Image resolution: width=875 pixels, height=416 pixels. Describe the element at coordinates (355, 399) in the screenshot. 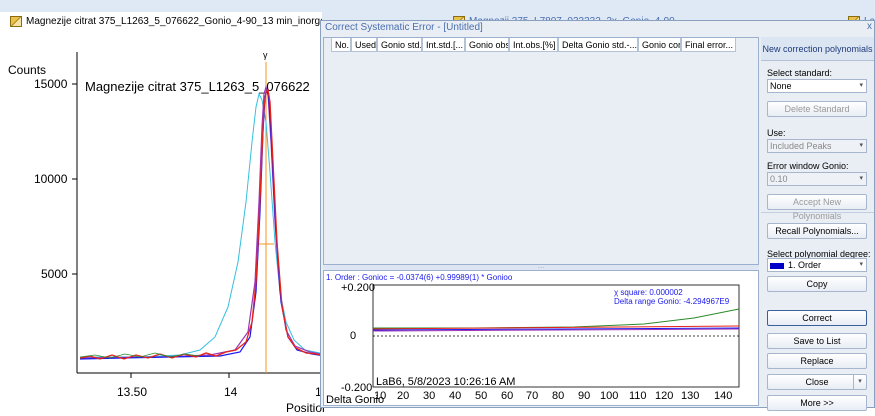

I see `y-axis-label: Delta Gonio` at that location.